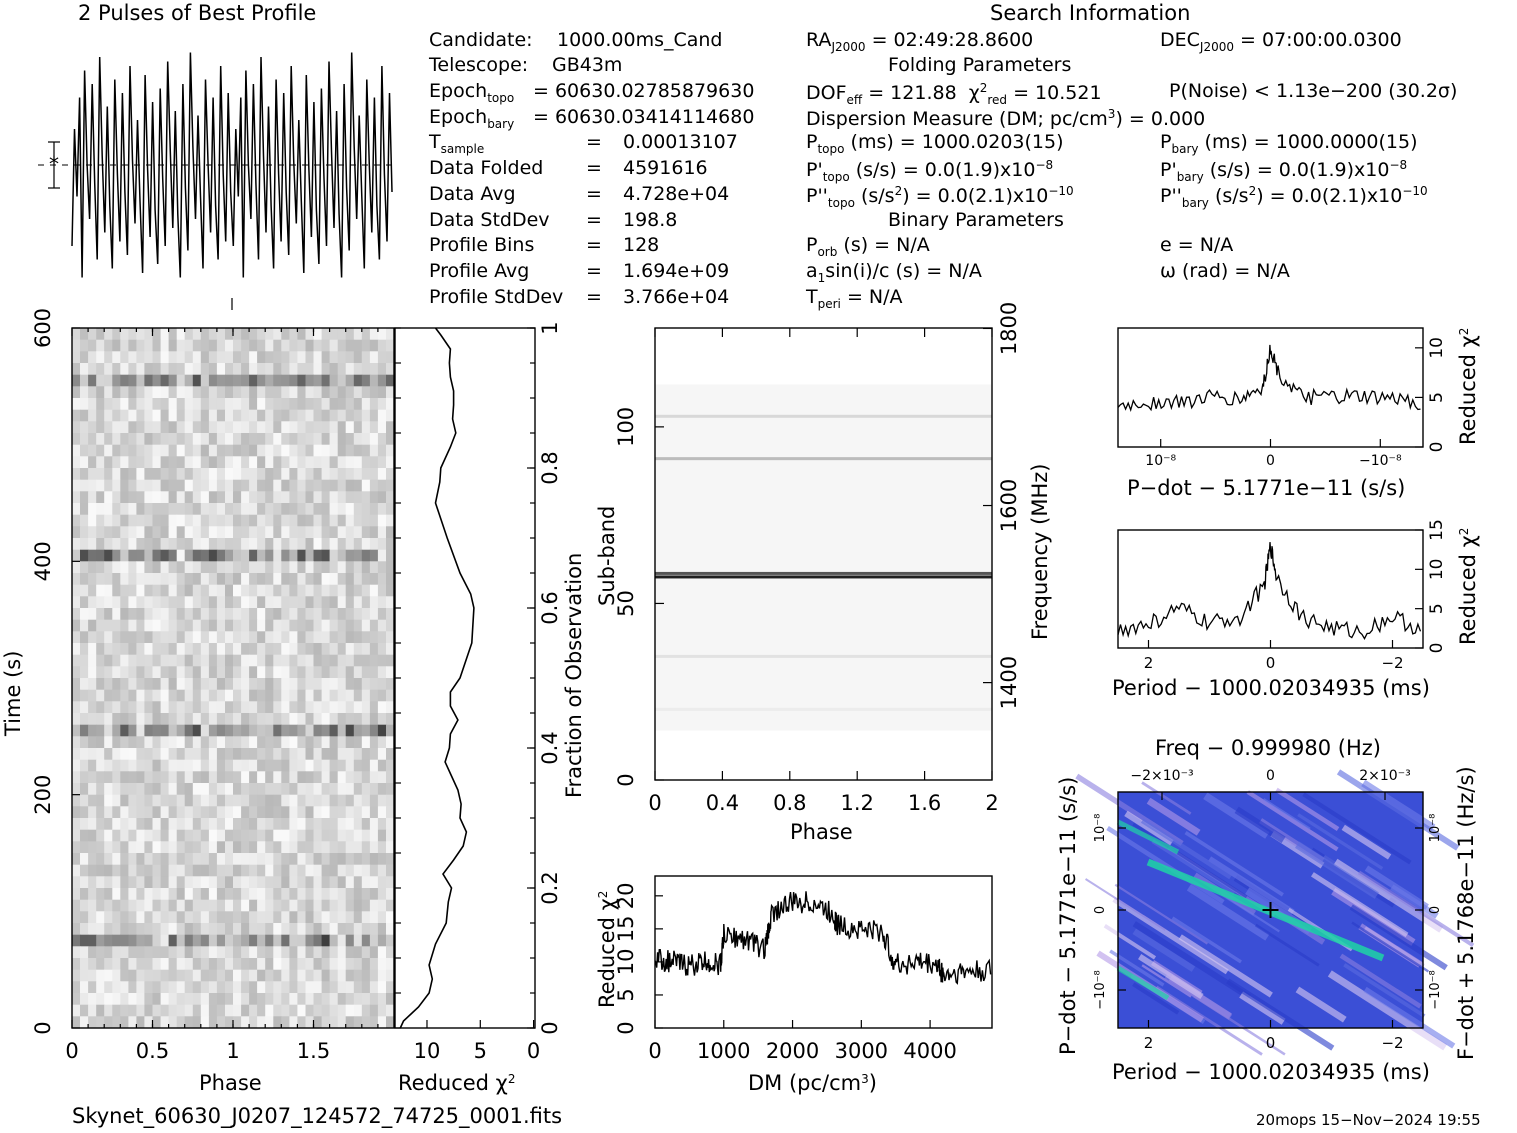 This screenshot has width=1517, height=1133. I want to click on timephase-ylabel: Time (s), so click(13, 693).